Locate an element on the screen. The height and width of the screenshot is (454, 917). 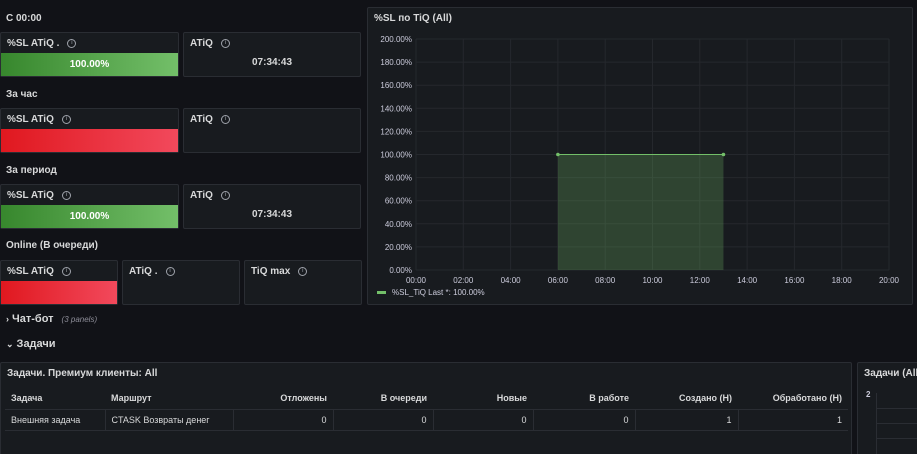
x-tick-label: 16:00 is located at coordinates (794, 280).